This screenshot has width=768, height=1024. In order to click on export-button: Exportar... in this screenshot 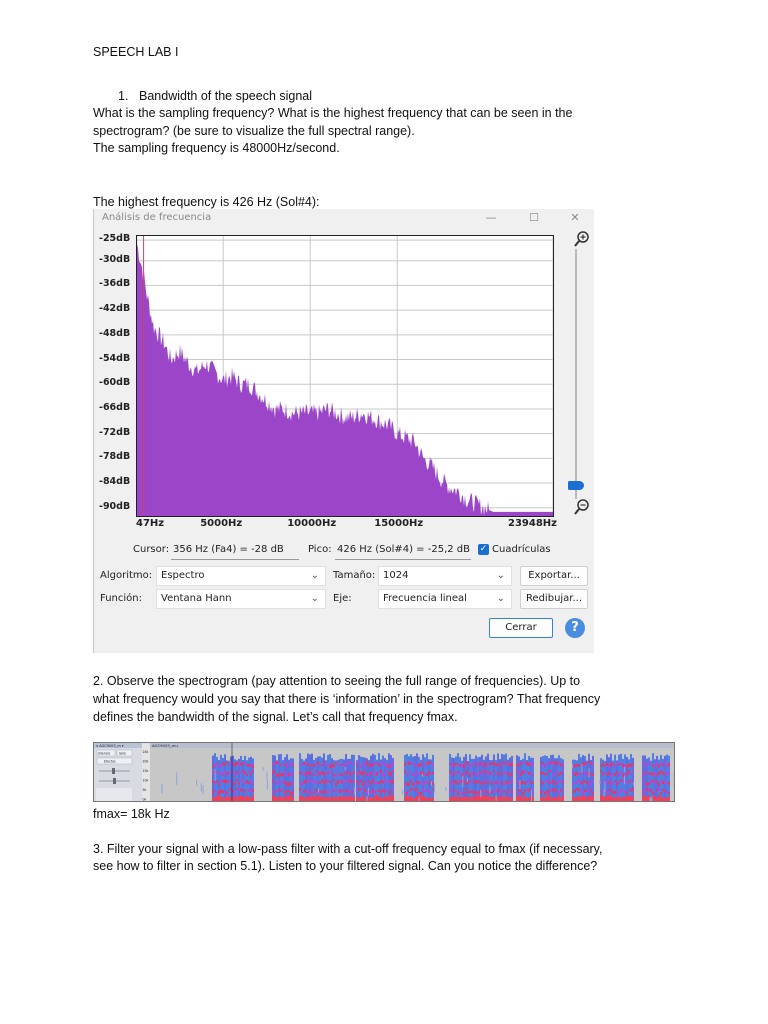, I will do `click(554, 576)`.